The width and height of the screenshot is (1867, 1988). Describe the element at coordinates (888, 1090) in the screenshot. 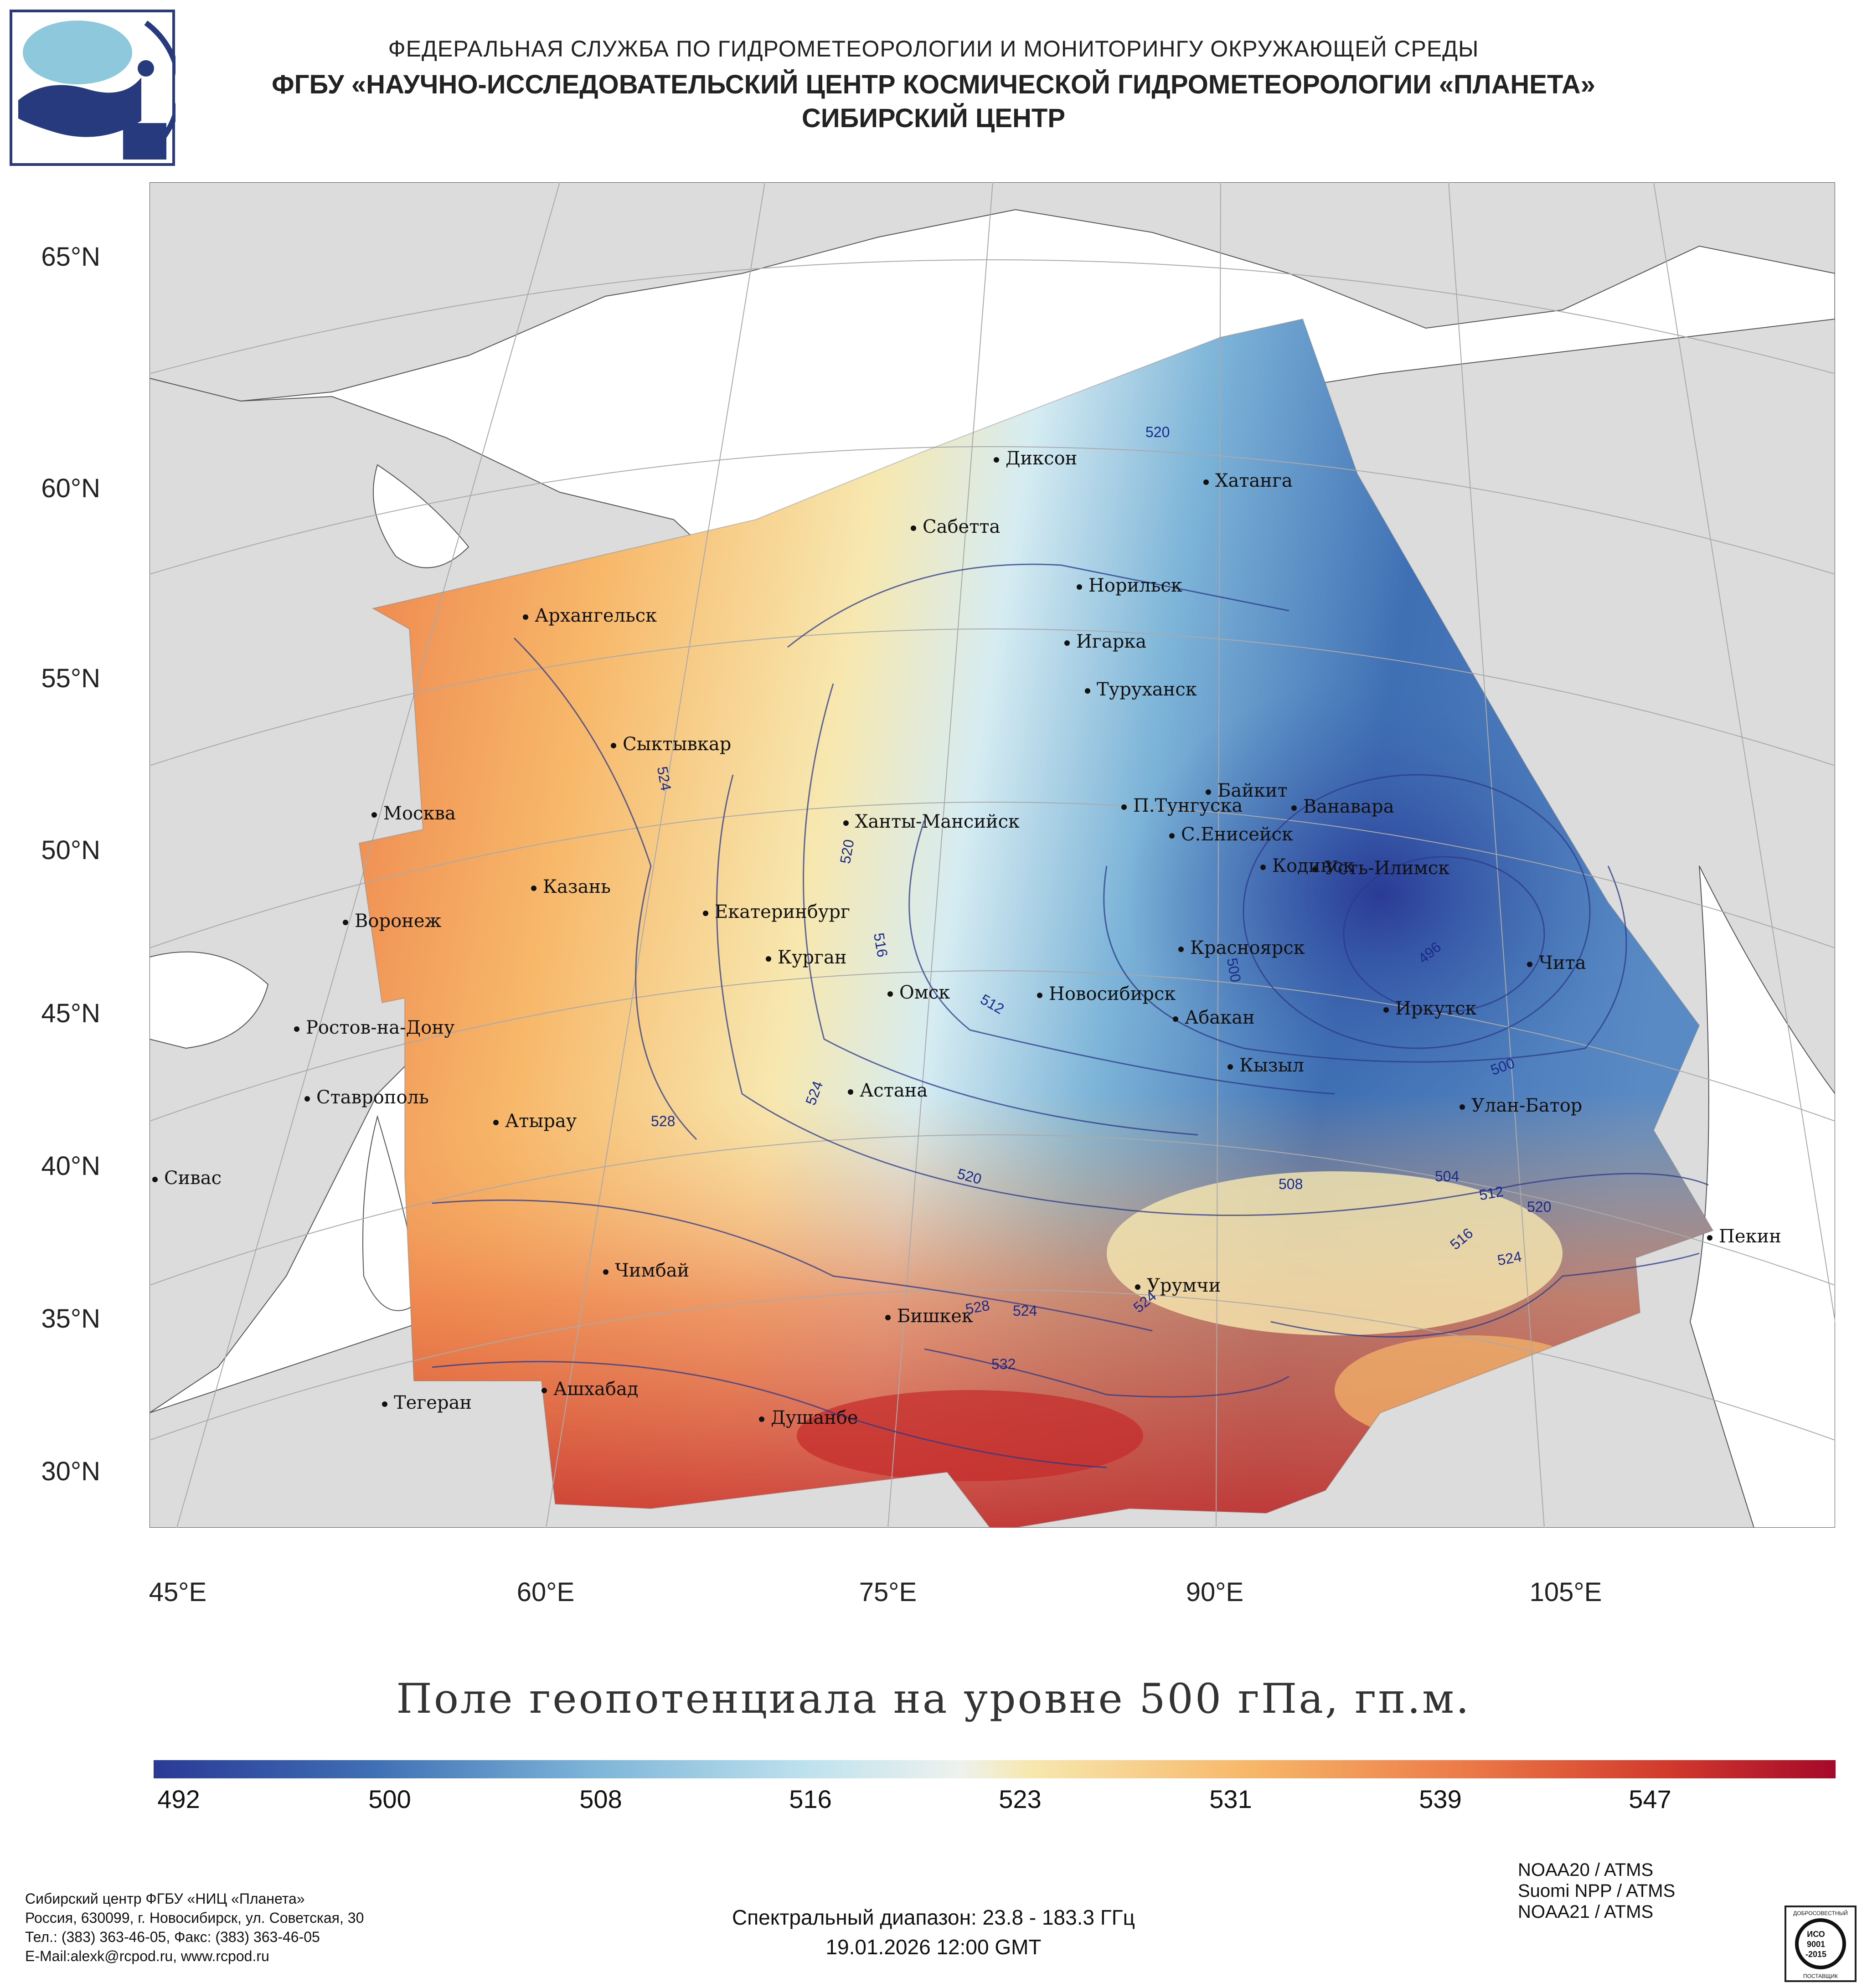

I see `city-label: Астана` at that location.